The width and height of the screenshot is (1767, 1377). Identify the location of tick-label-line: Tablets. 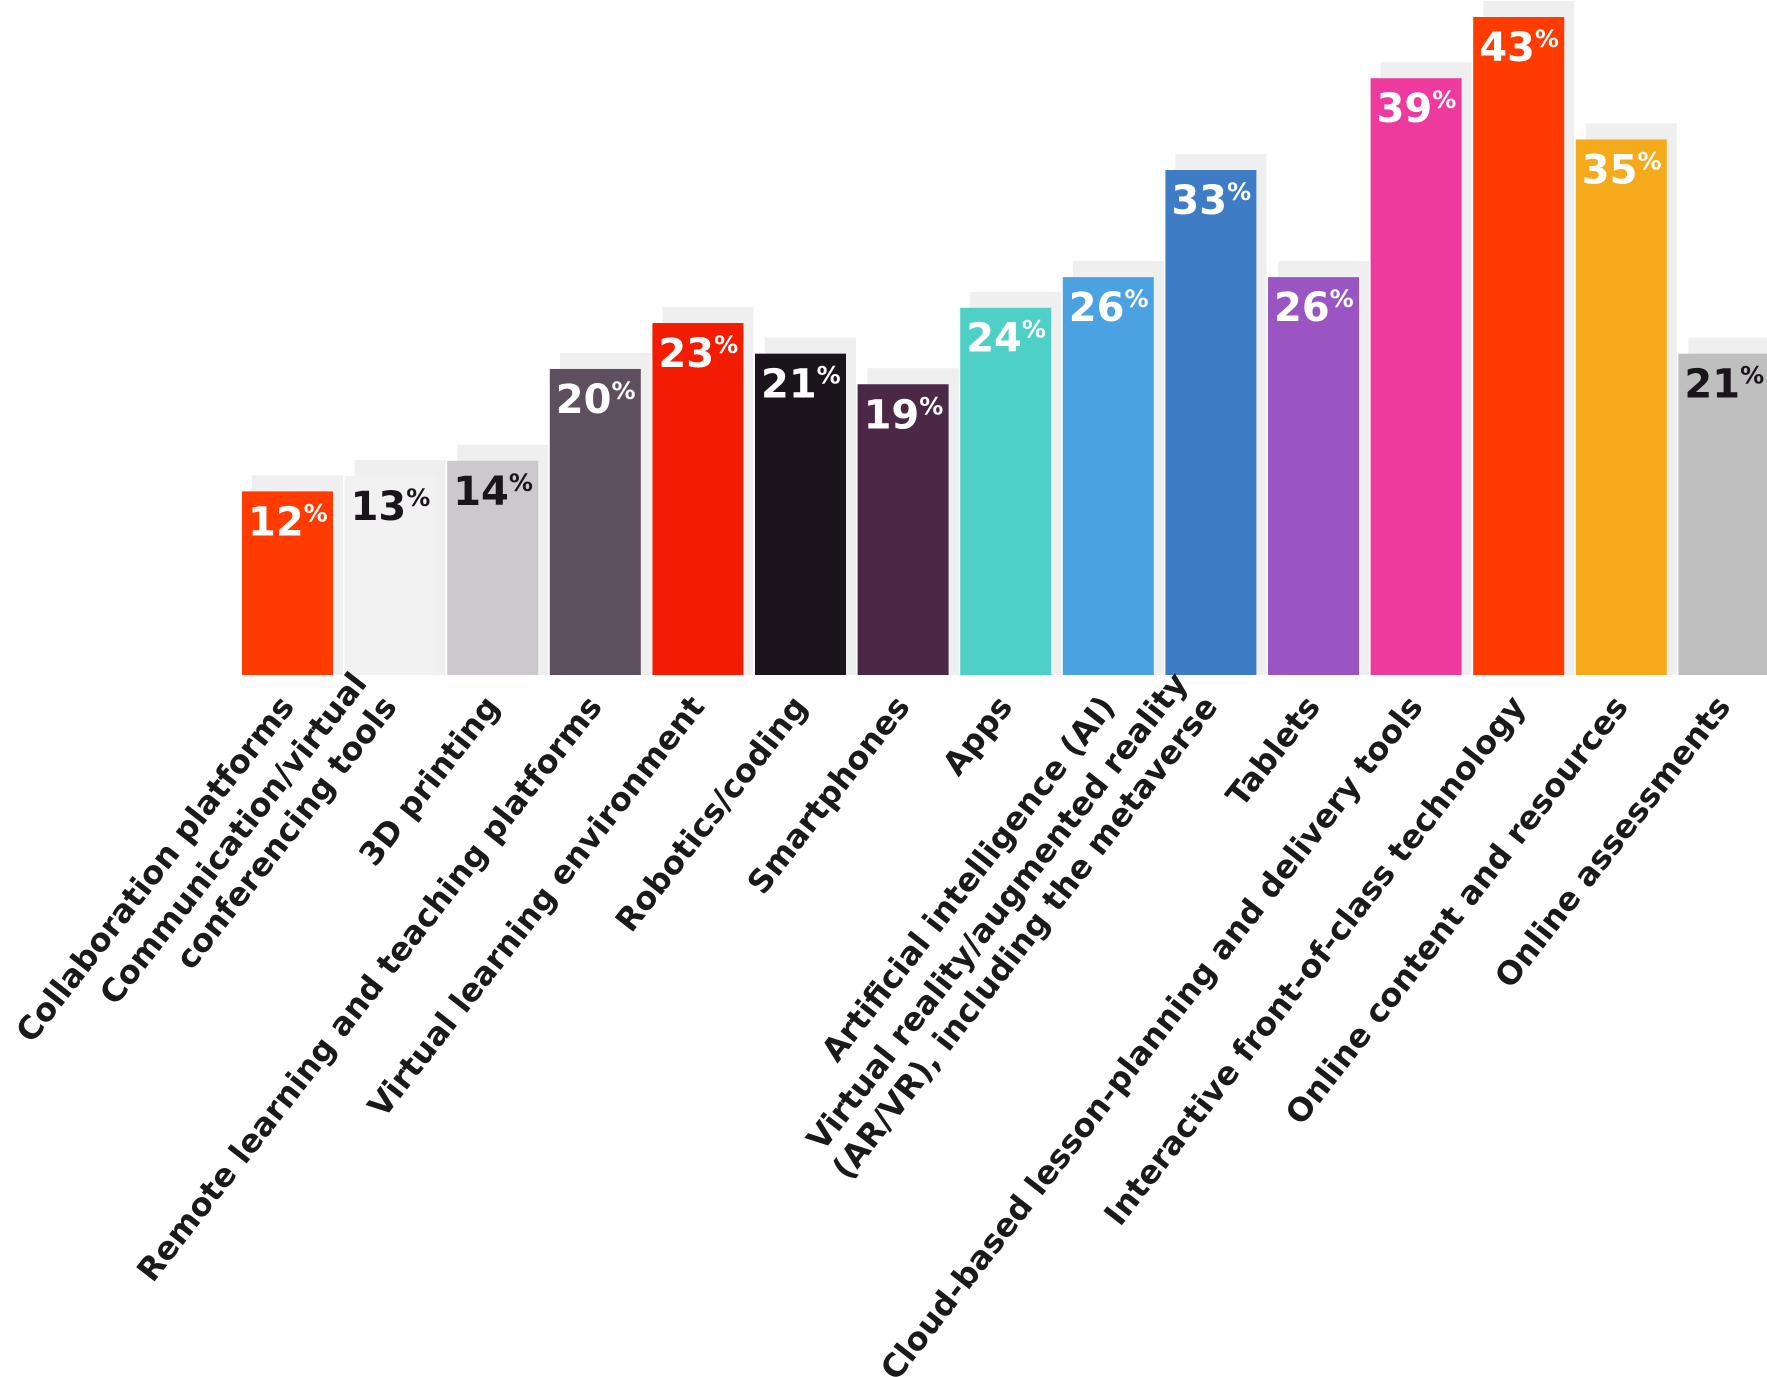
(1272, 751).